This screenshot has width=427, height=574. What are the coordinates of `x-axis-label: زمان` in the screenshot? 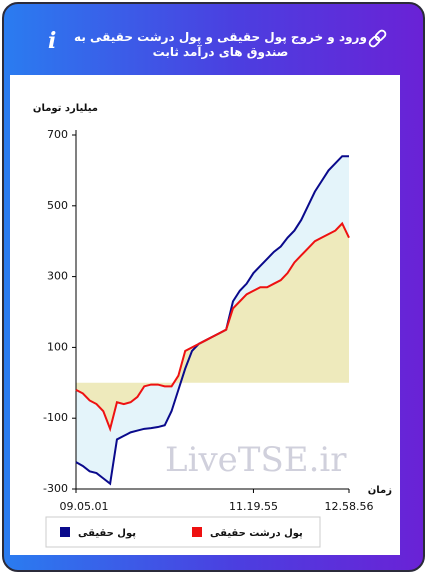 It's located at (380, 490).